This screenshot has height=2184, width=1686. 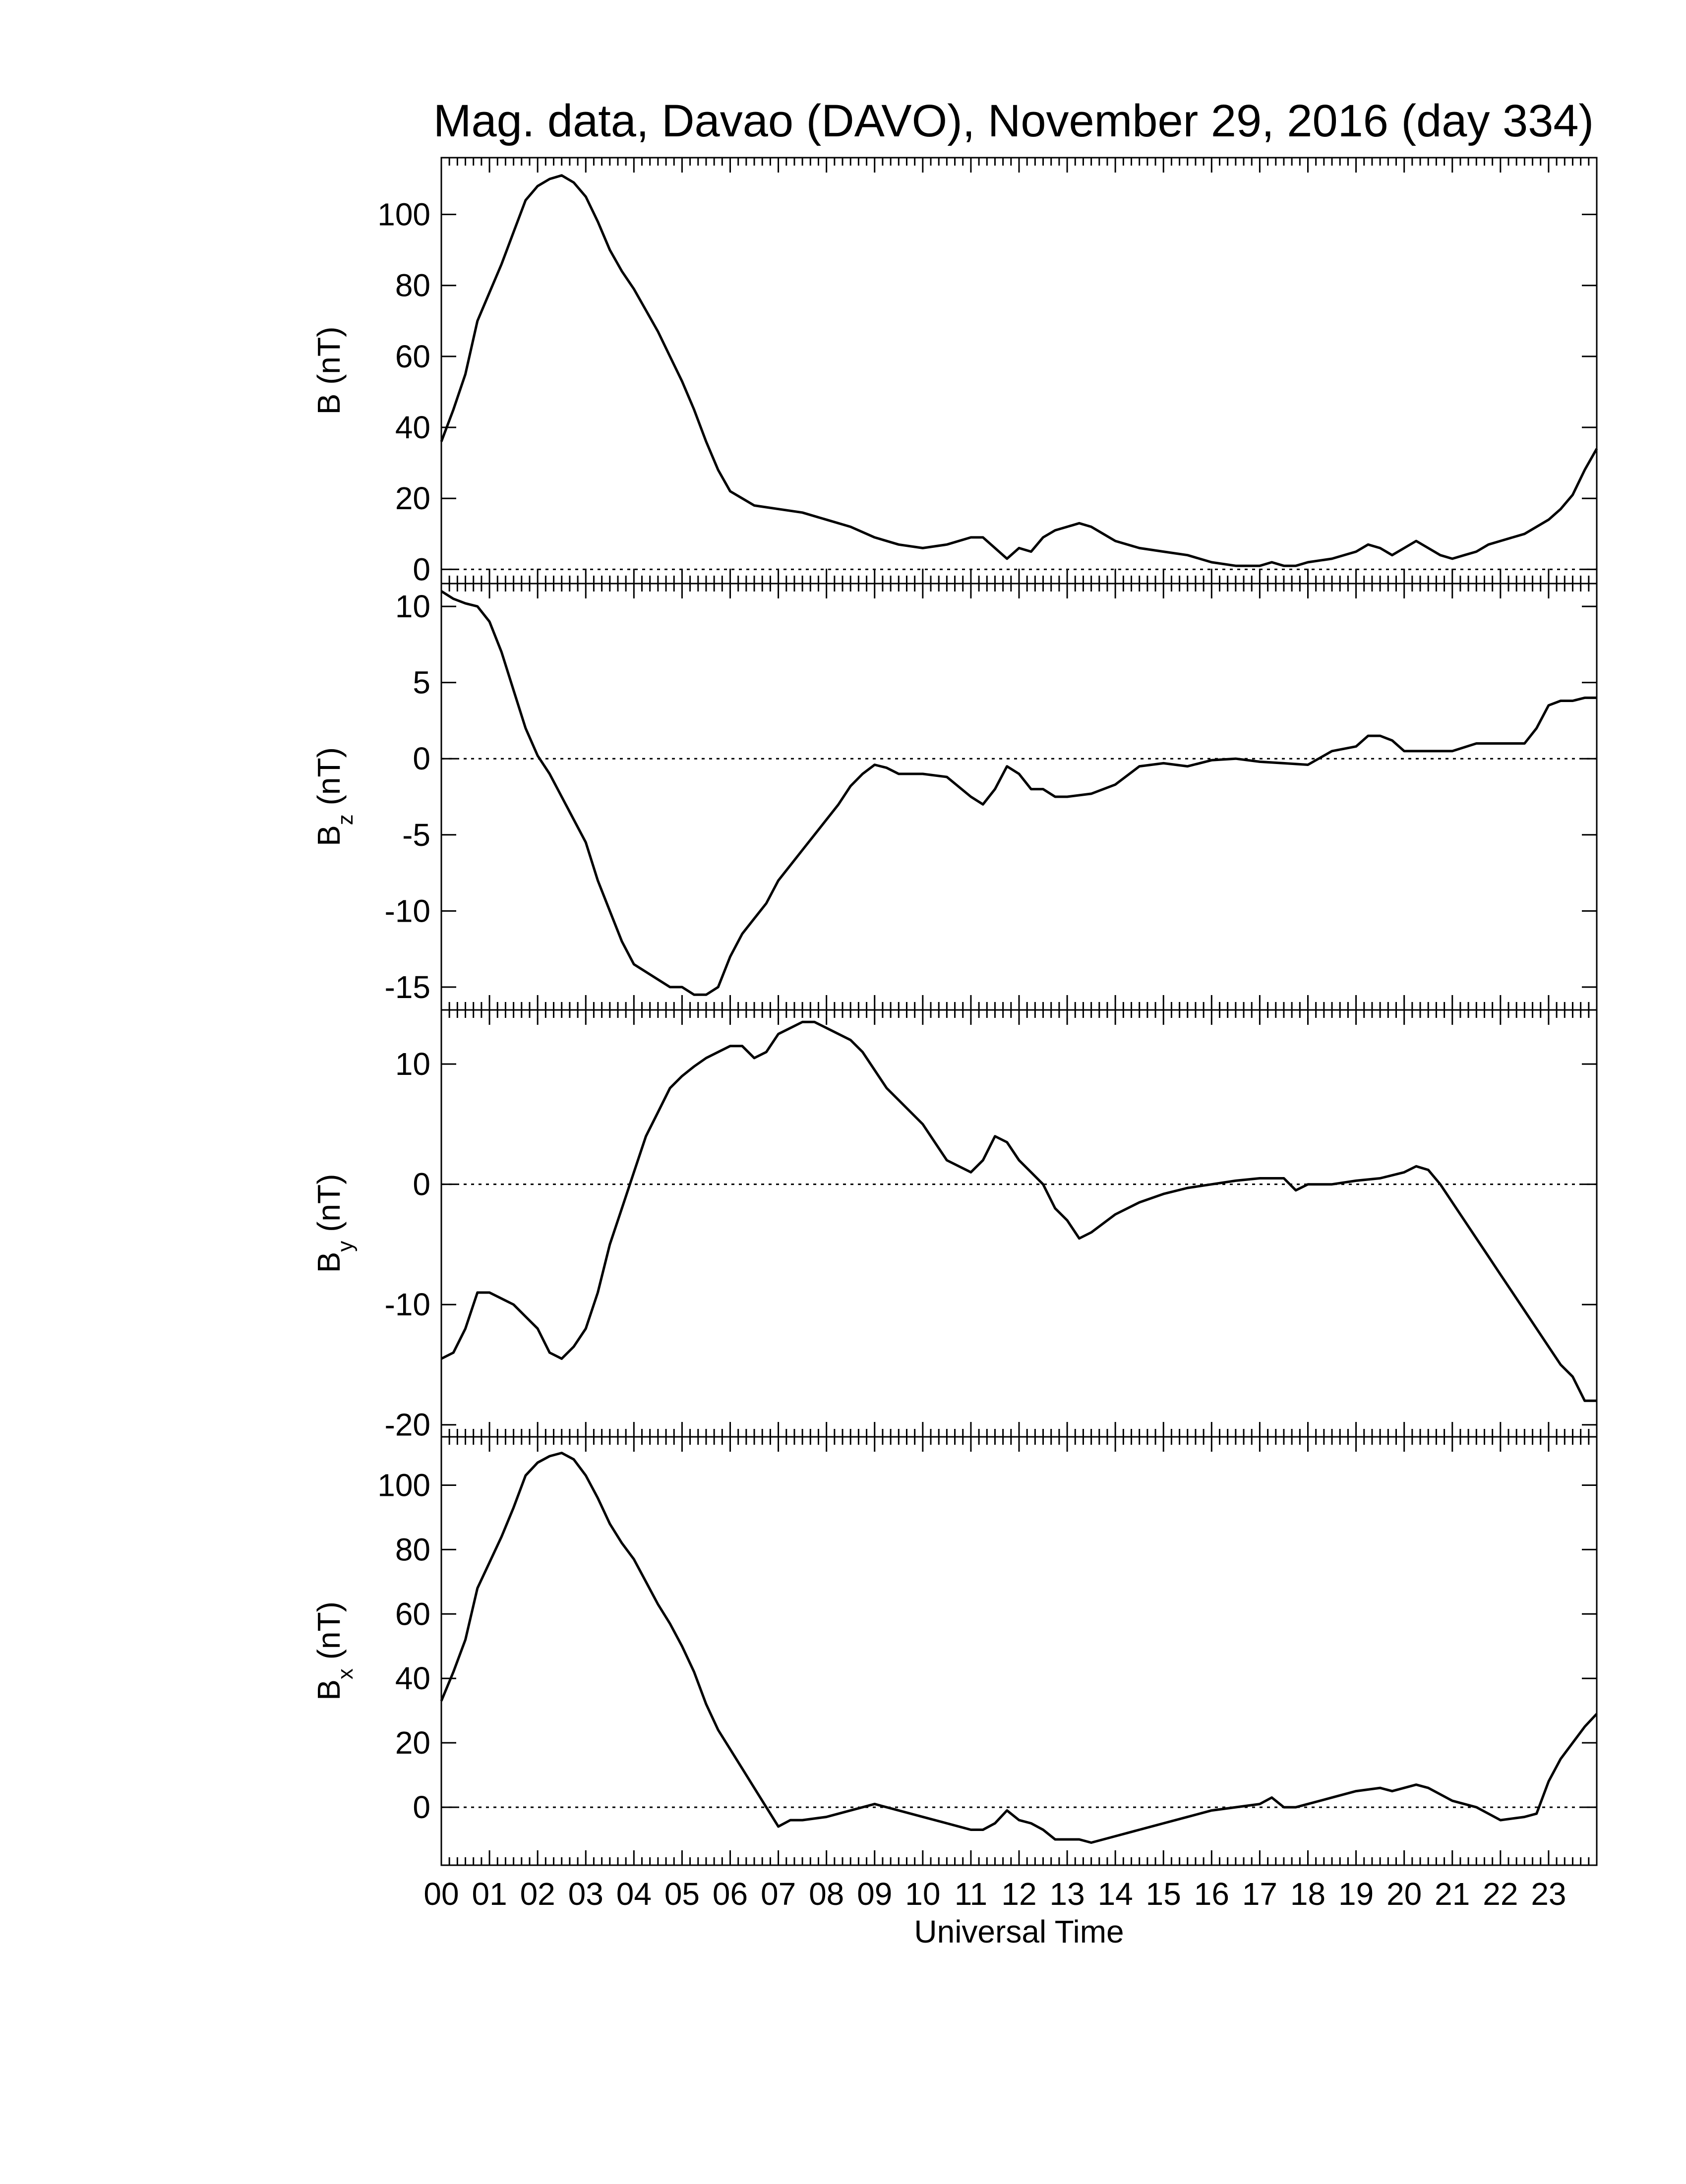 I want to click on x-tick-label: 09, so click(x=875, y=1894).